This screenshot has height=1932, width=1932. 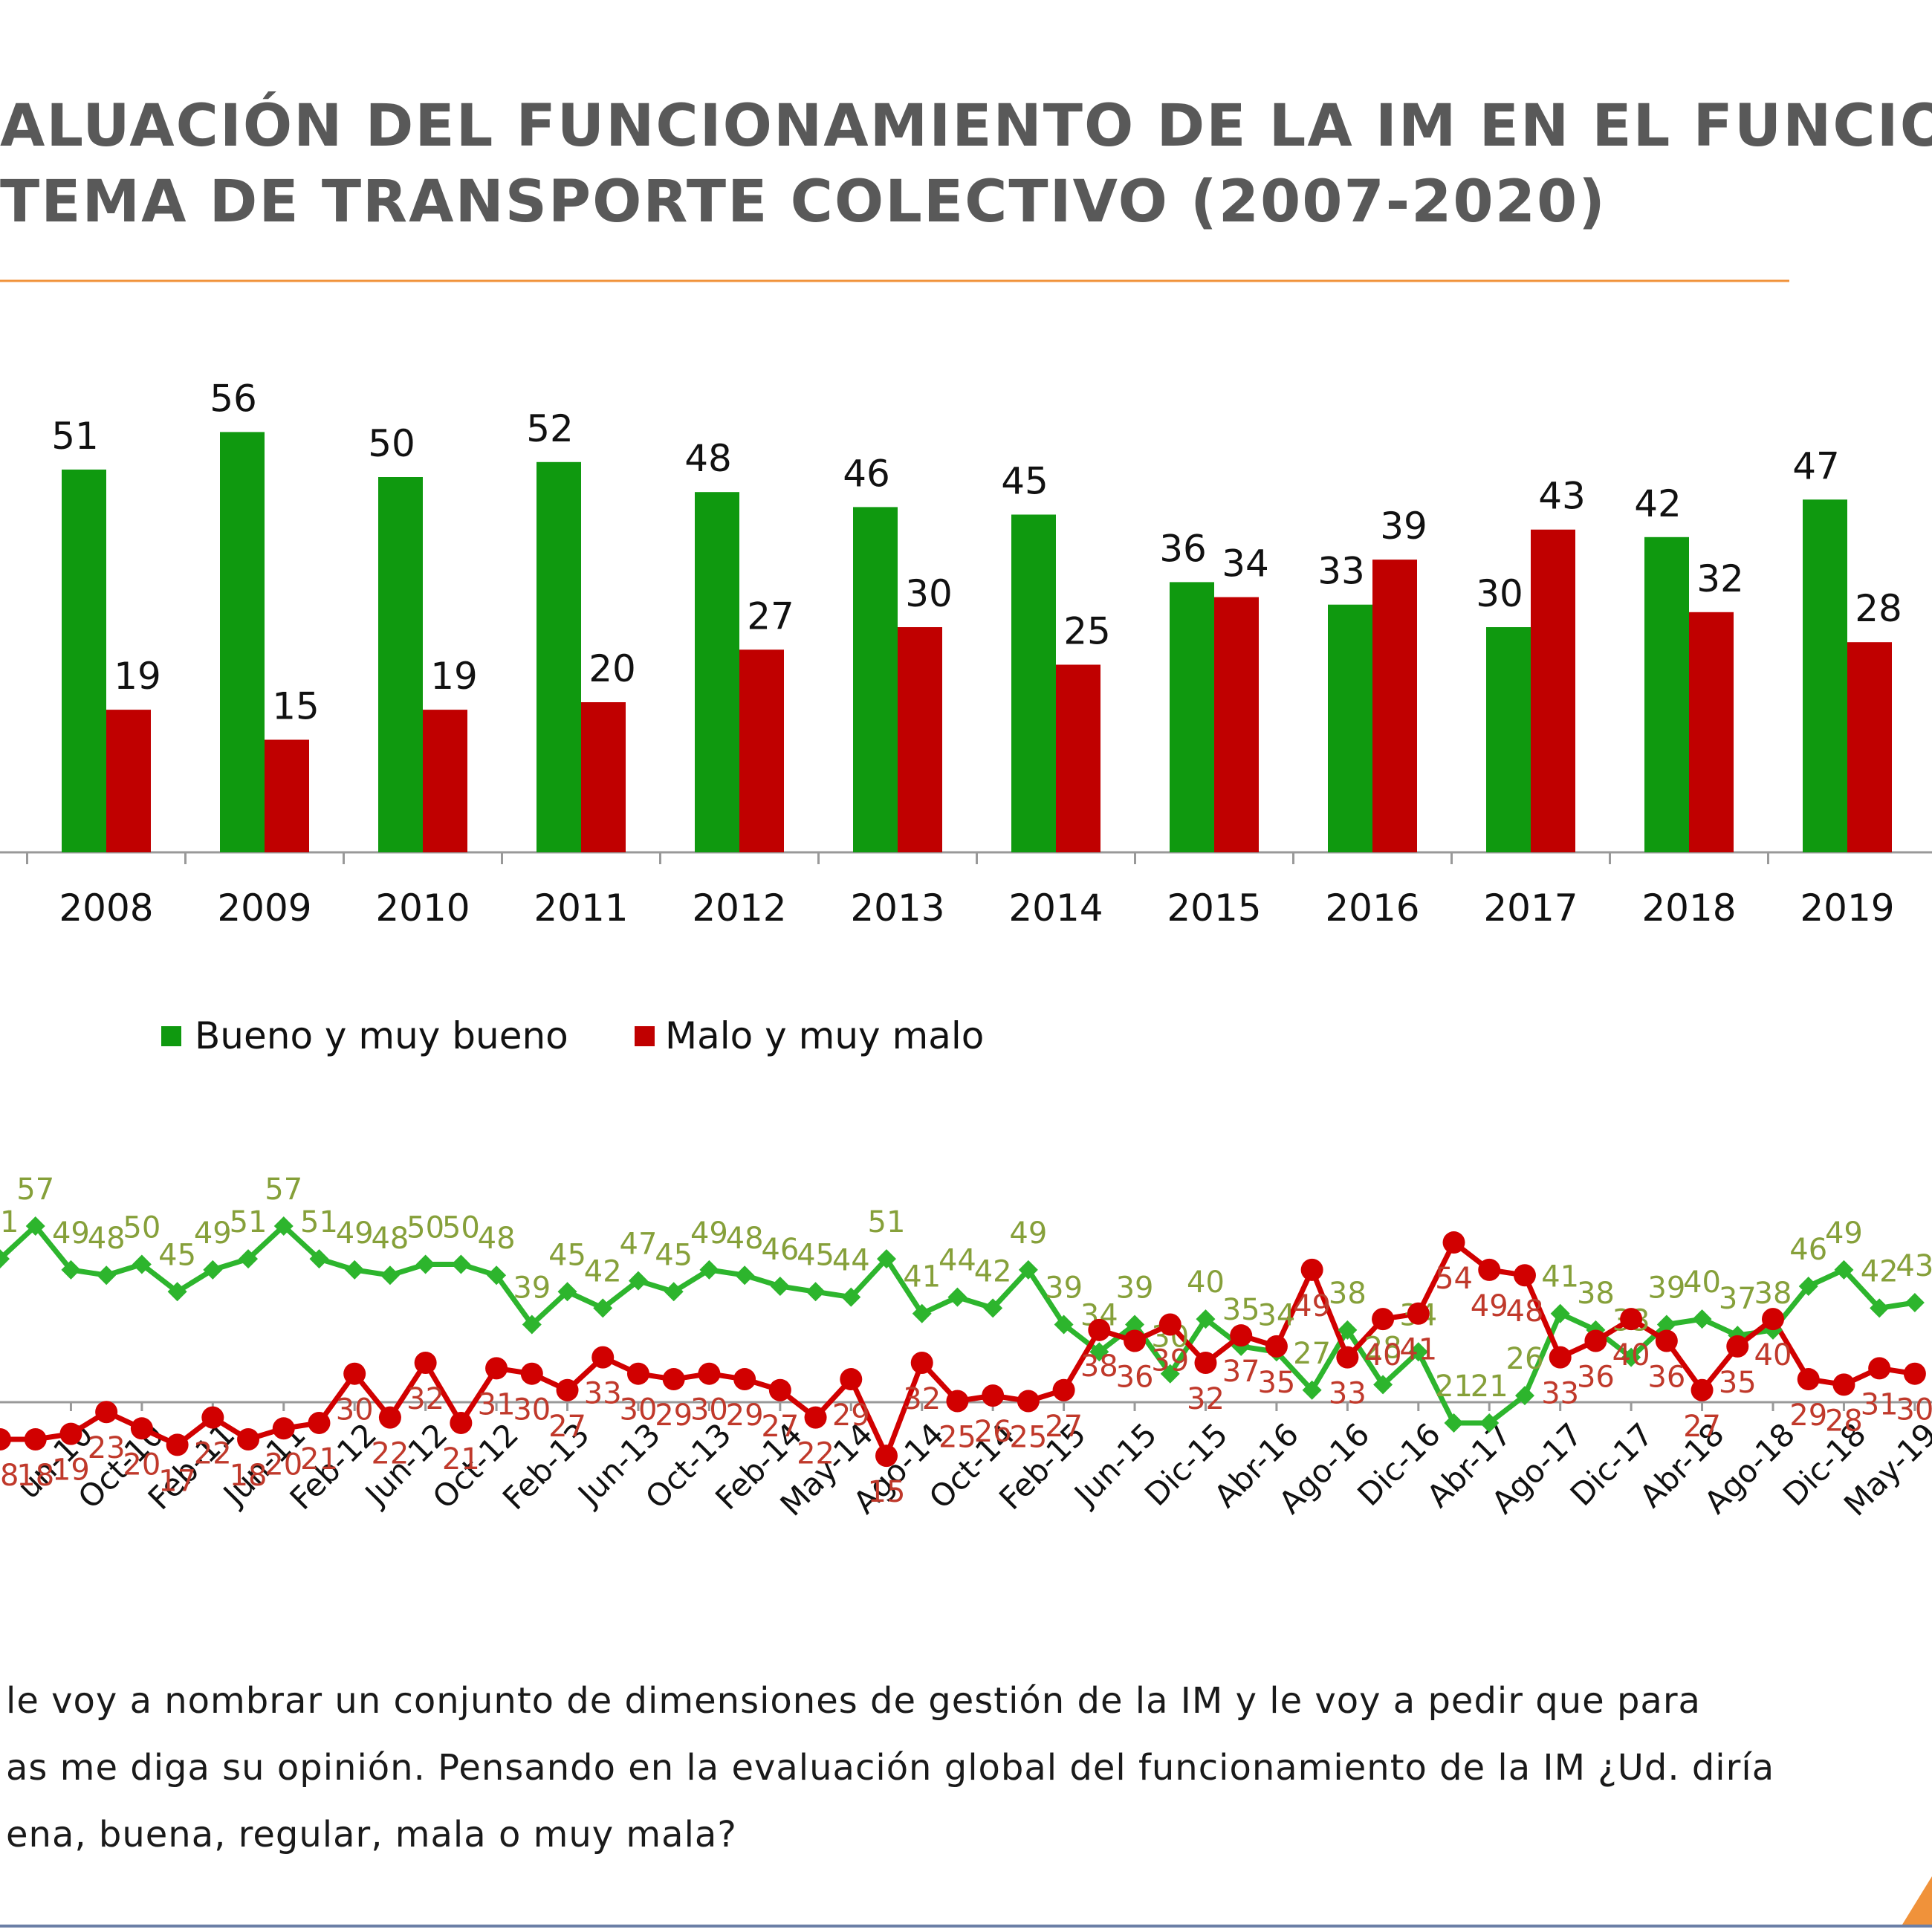 What do you see at coordinates (824, 1035) in the screenshot?
I see `legend-label: Malo y muy malo` at bounding box center [824, 1035].